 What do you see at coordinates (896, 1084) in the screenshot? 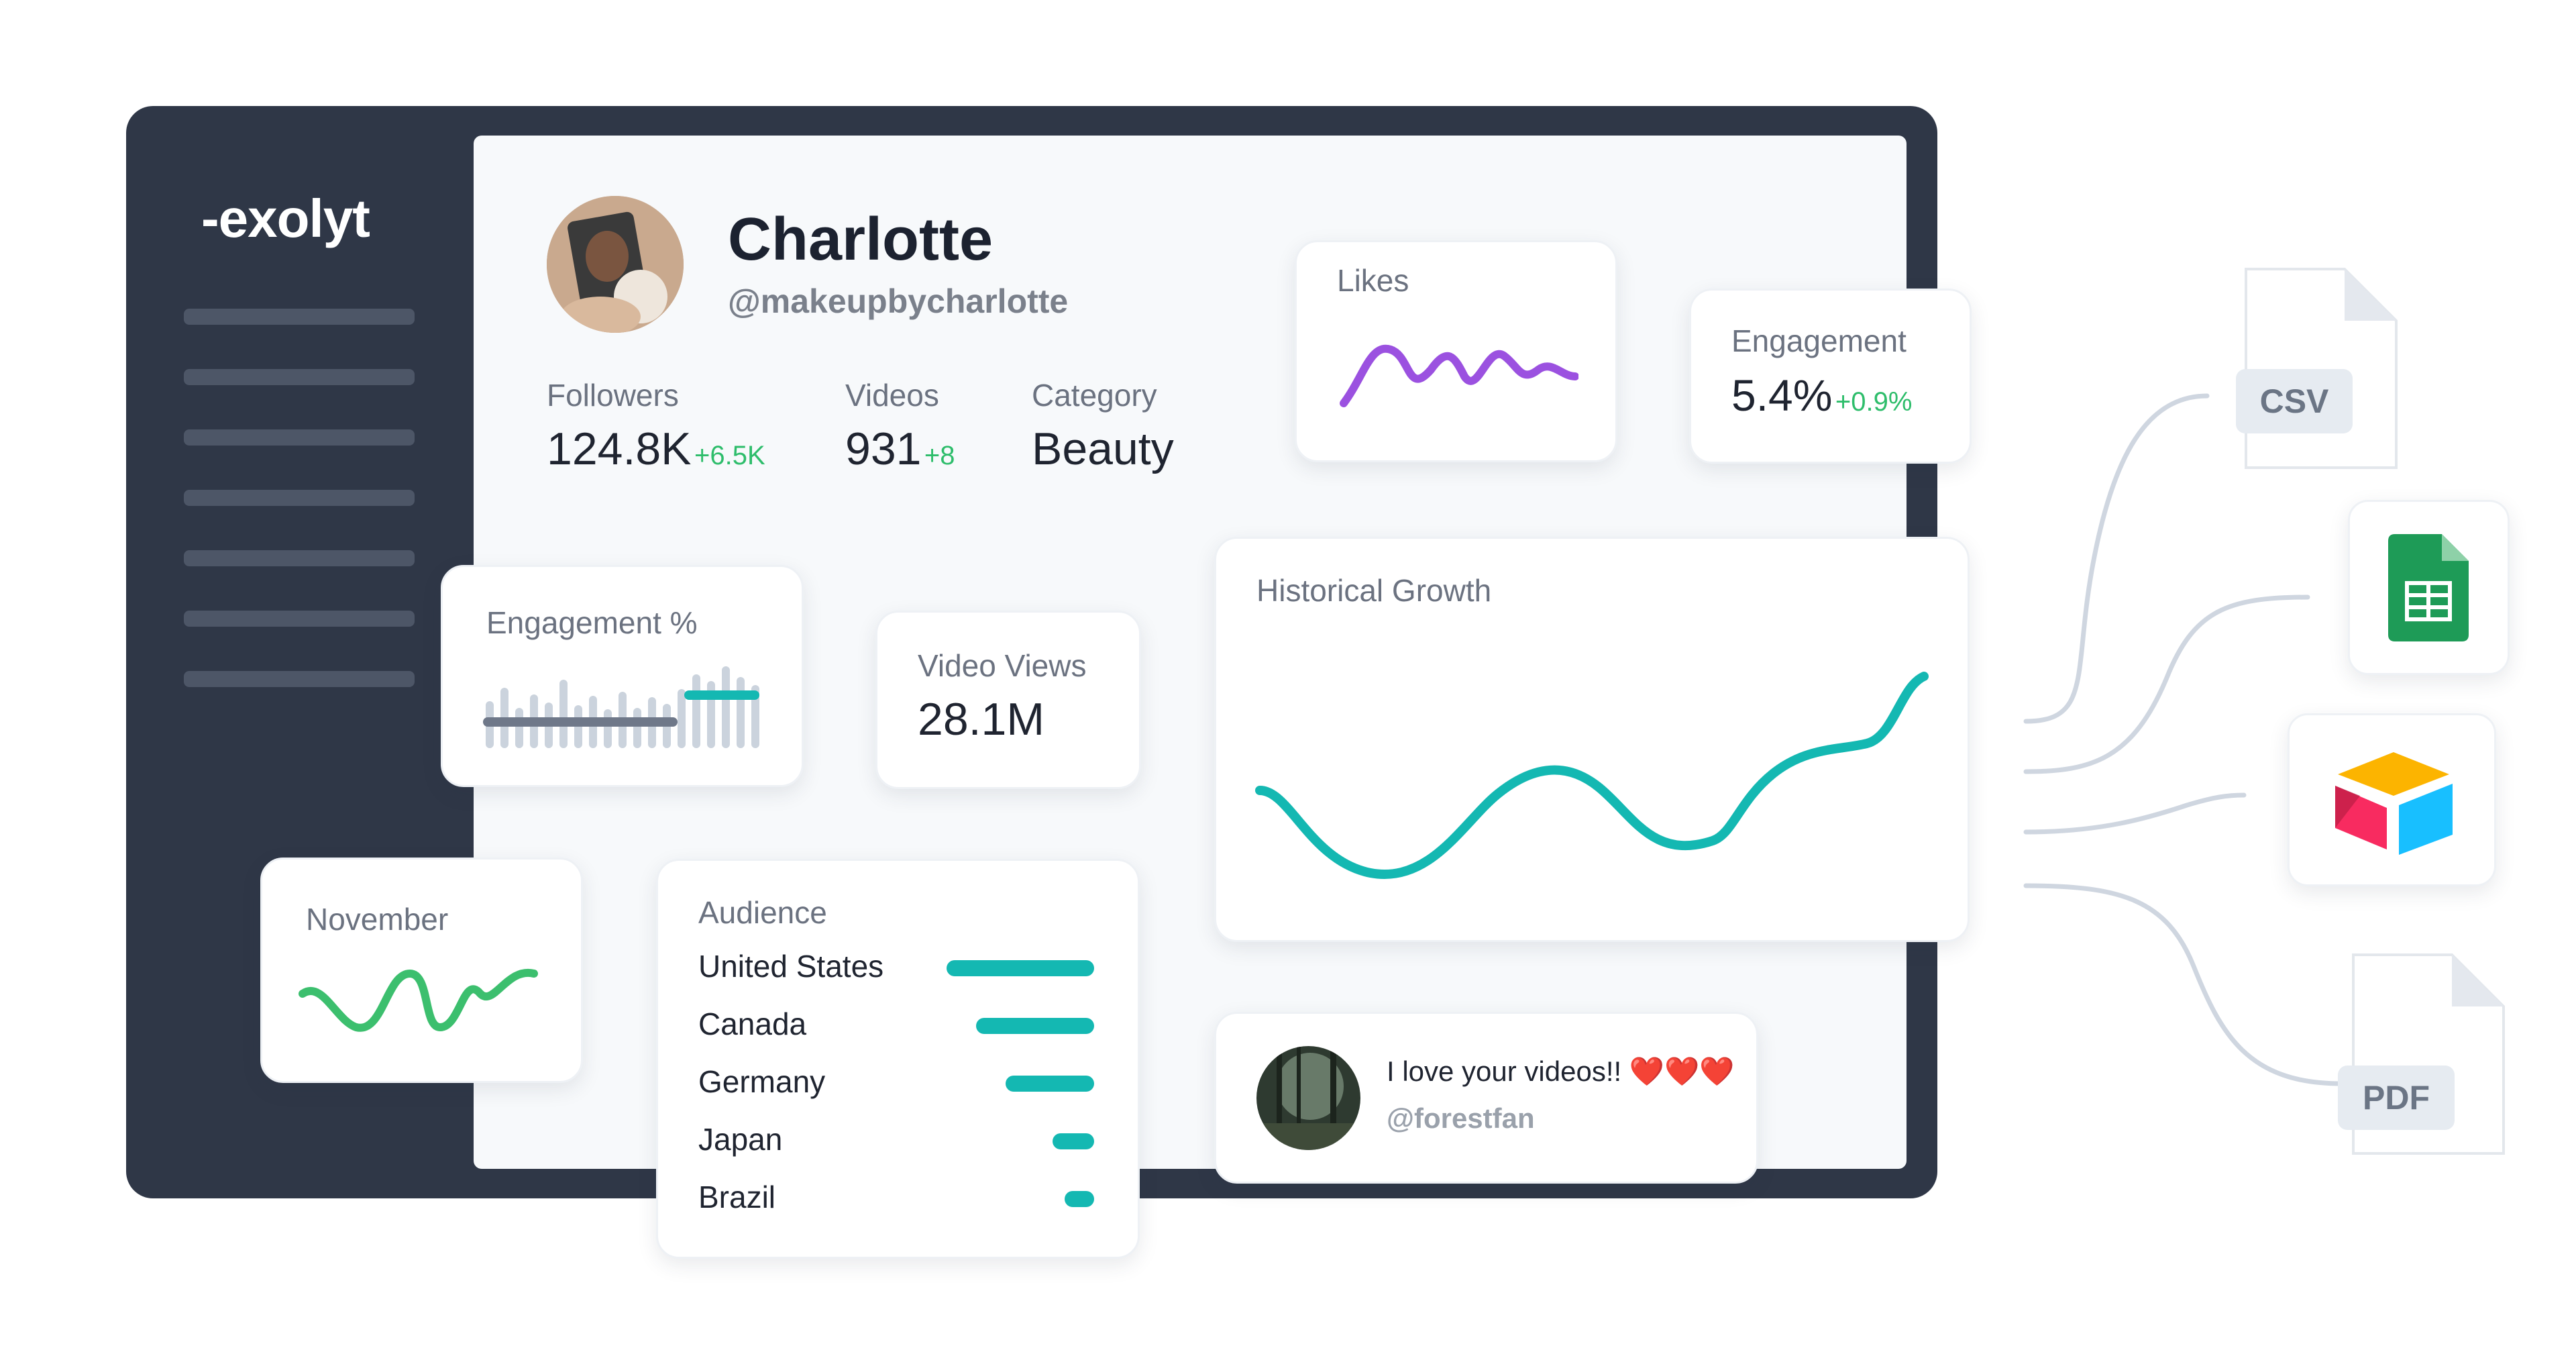
I see `audience-row: Germany` at bounding box center [896, 1084].